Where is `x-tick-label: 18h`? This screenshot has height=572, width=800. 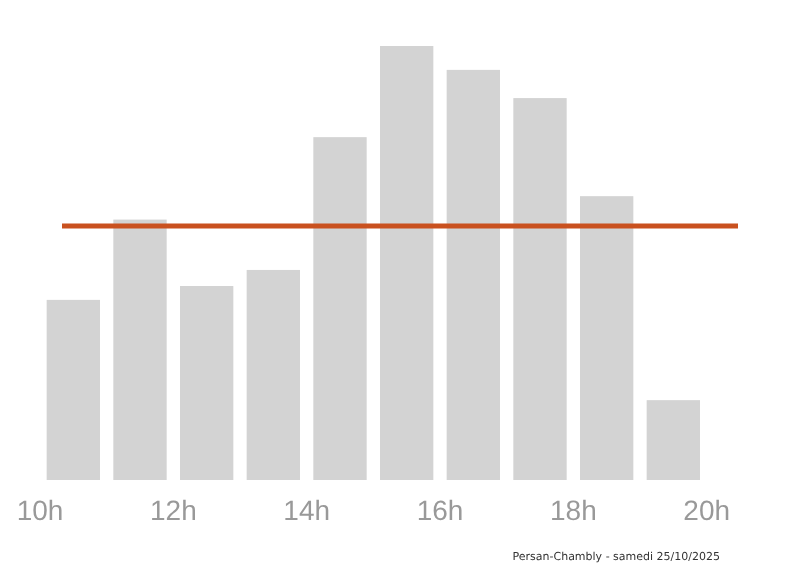
x-tick-label: 18h is located at coordinates (573, 509).